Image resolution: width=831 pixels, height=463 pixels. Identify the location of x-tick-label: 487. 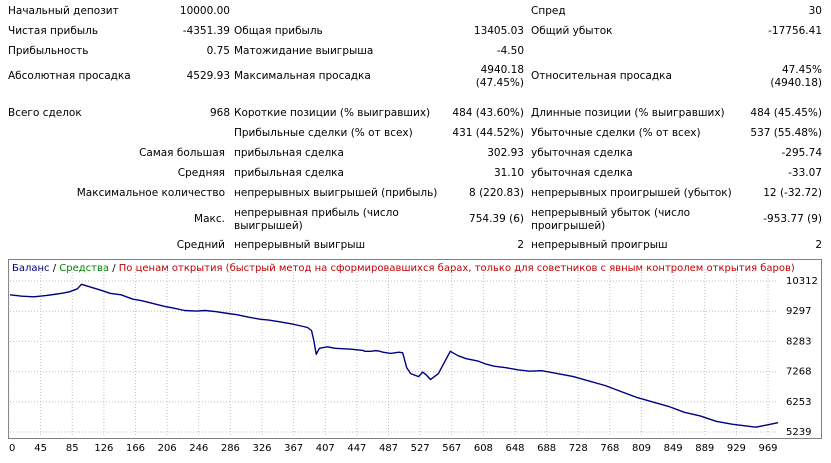
(388, 448).